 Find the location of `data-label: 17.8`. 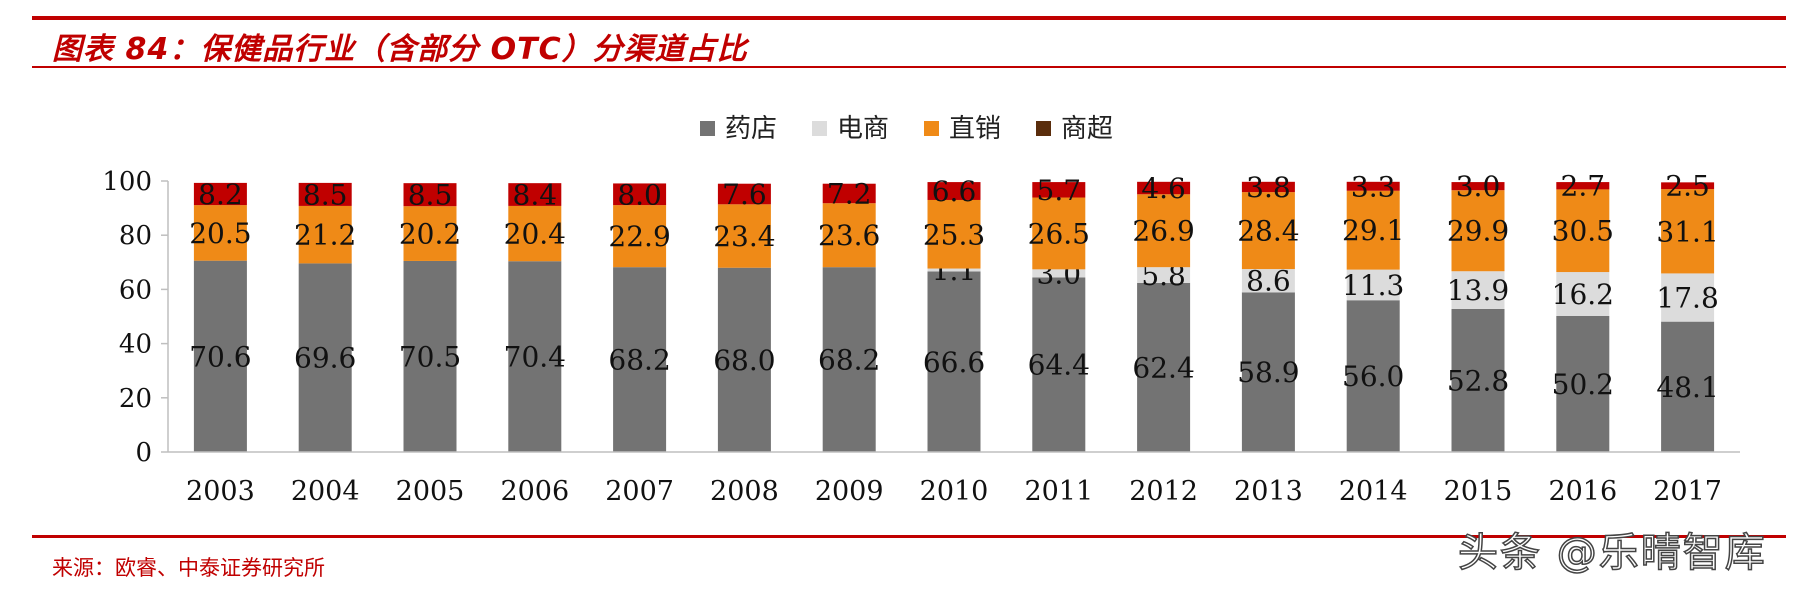

data-label: 17.8 is located at coordinates (1687, 298).